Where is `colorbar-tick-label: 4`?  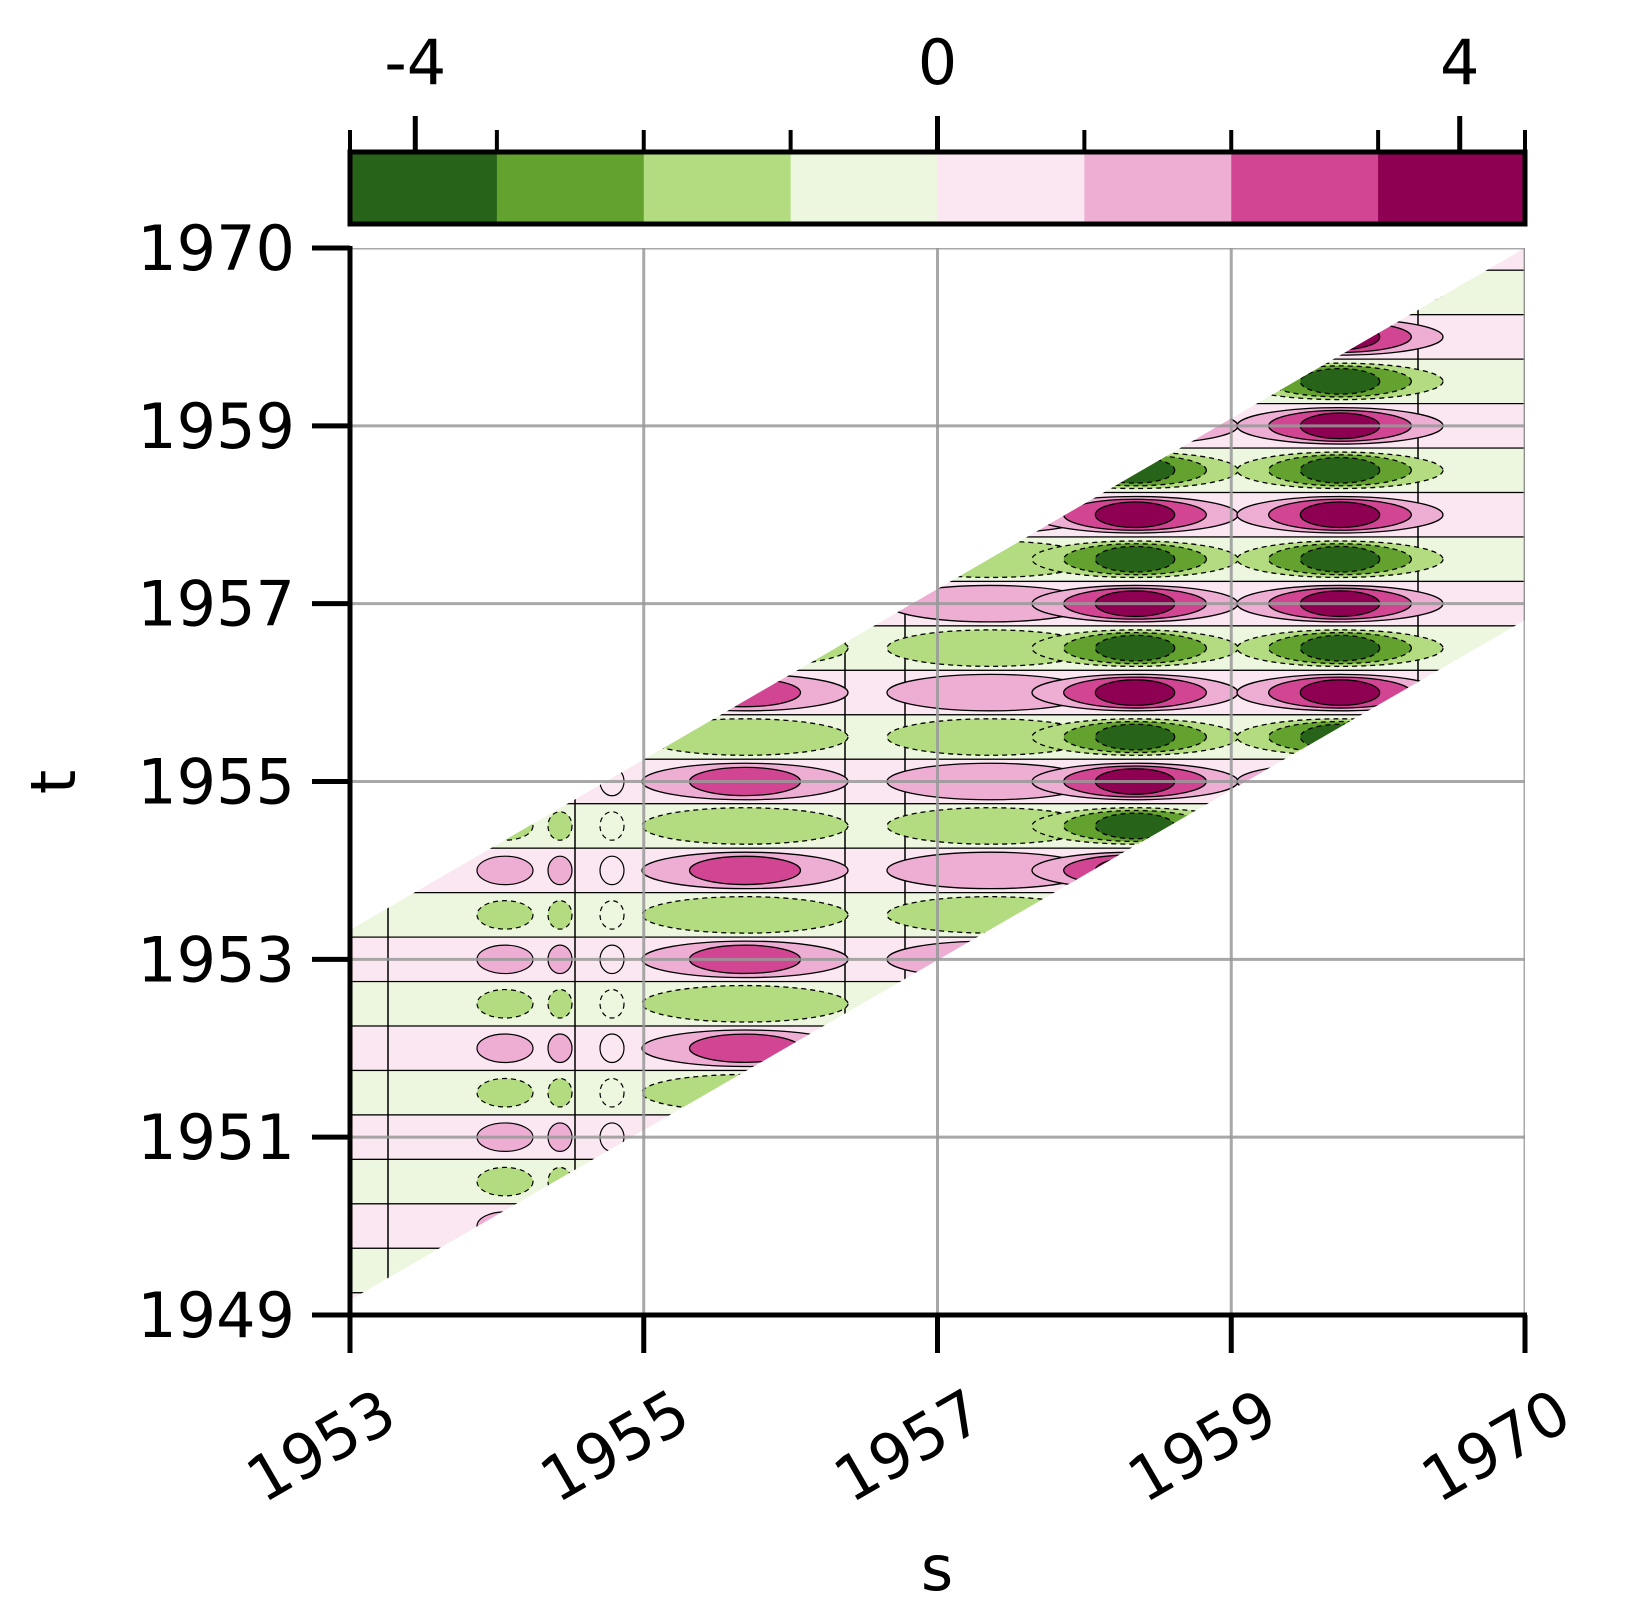
colorbar-tick-label: 4 is located at coordinates (1459, 62).